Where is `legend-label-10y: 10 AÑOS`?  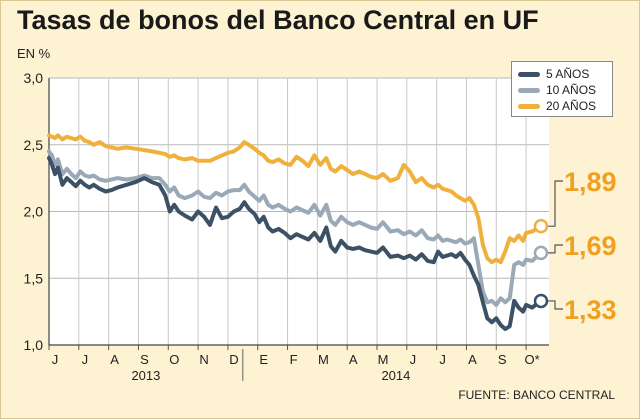
legend-label-10y: 10 AÑOS is located at coordinates (571, 90).